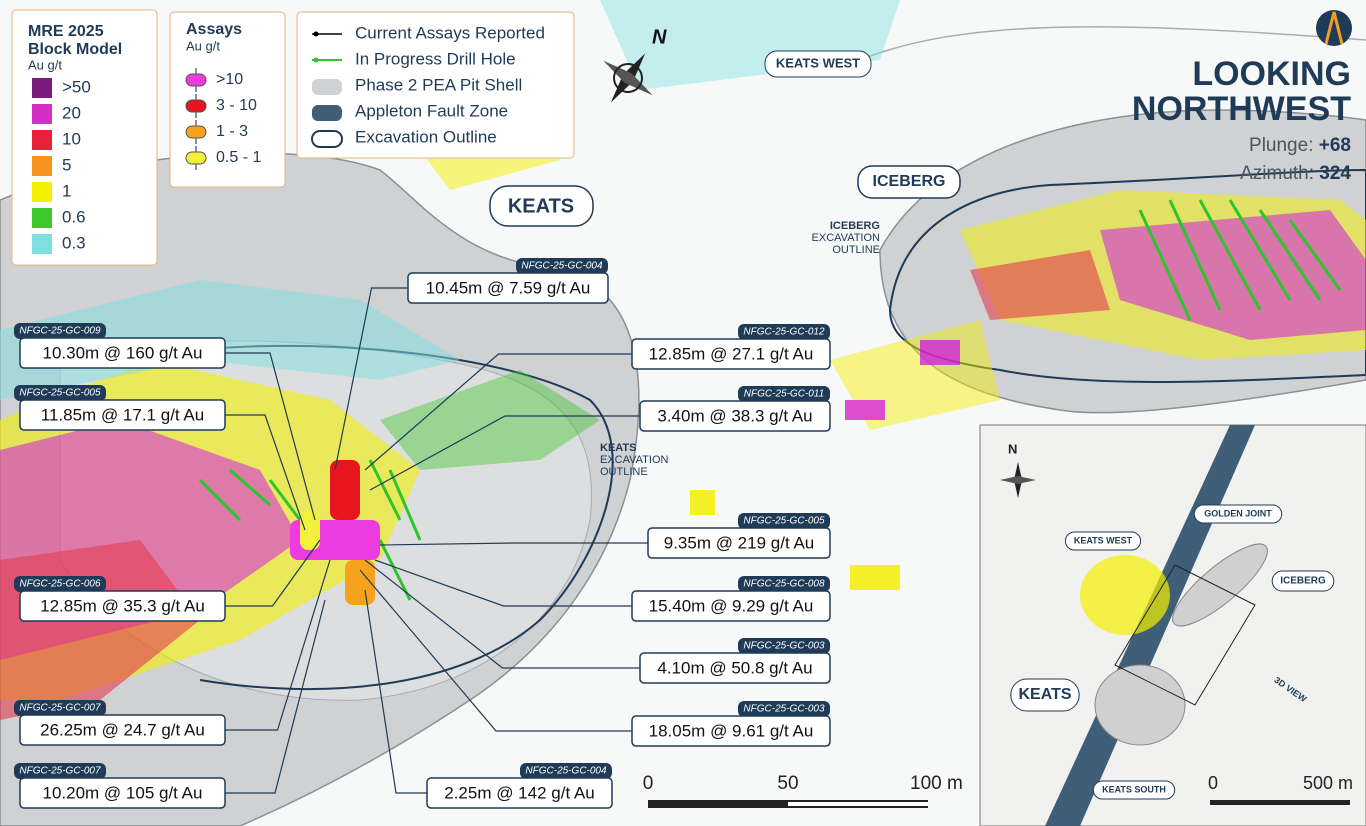  Describe the element at coordinates (648, 783) in the screenshot. I see `scale-label: 0` at that location.